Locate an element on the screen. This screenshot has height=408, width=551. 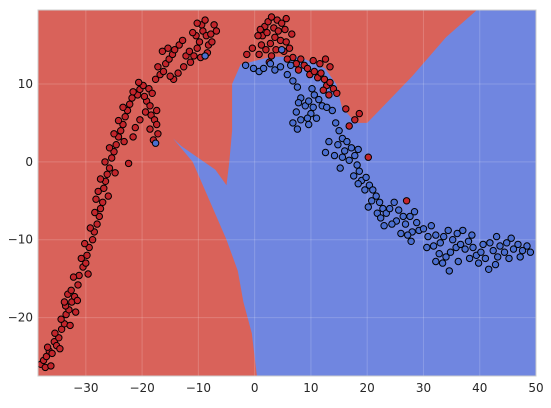
x-tick-label: 0 is located at coordinates (255, 388).